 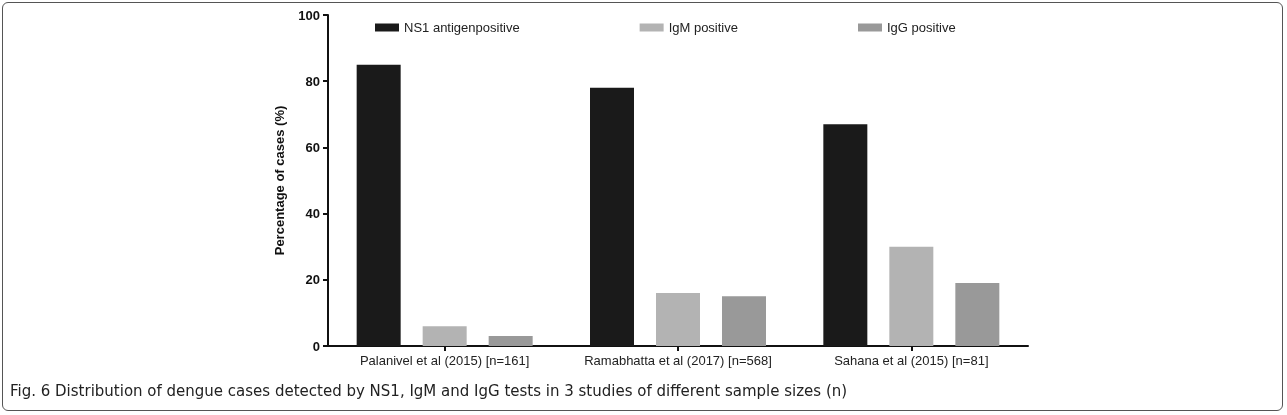 I want to click on y-axis-title: Percentage of cases (%), so click(x=279, y=180).